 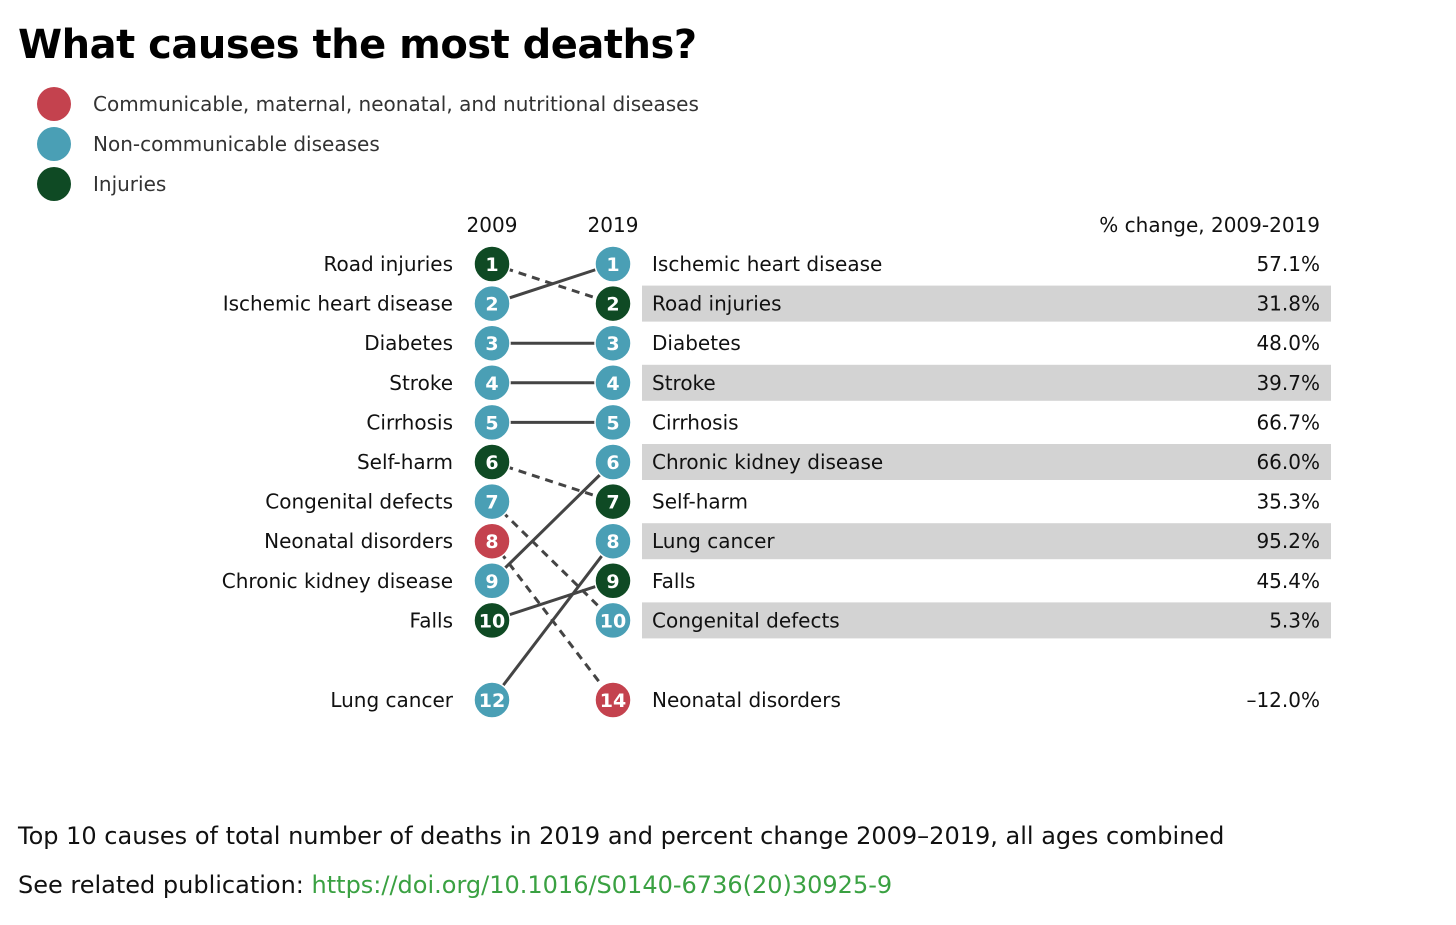 What do you see at coordinates (1288, 304) in the screenshot?
I see `change-road-injuries: 31.8%` at bounding box center [1288, 304].